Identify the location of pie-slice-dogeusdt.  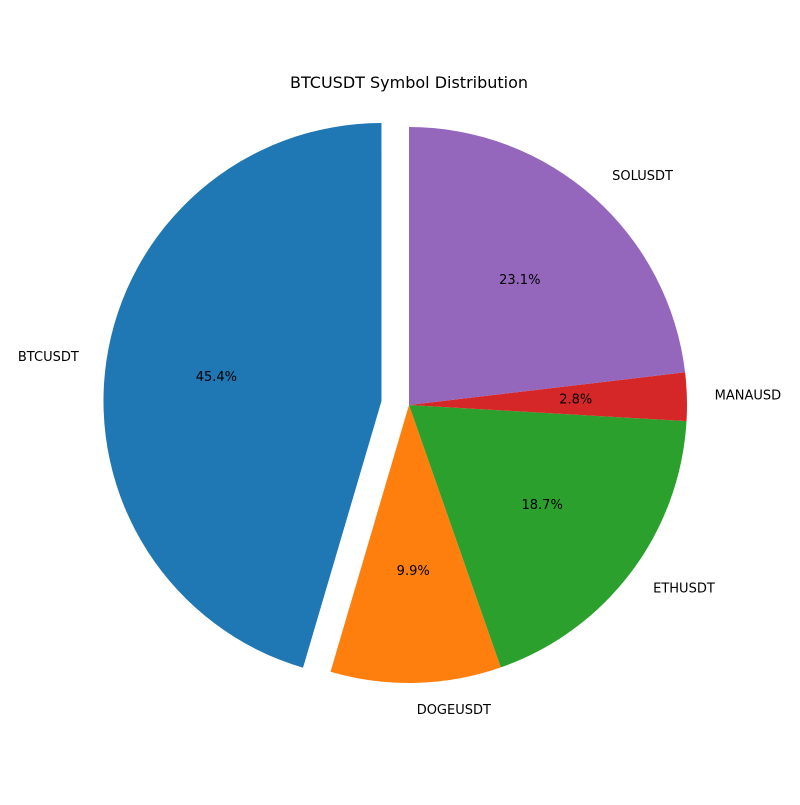
(415, 544).